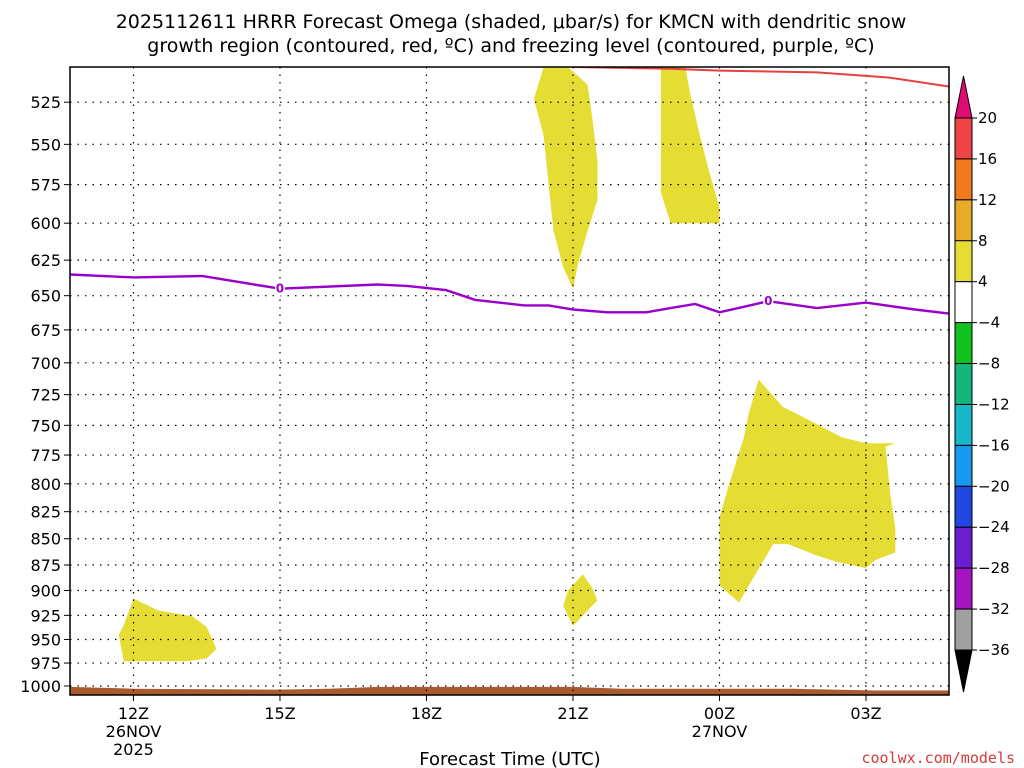 This screenshot has height=768, width=1024. I want to click on y-tick-label-1000: 1000, so click(40, 686).